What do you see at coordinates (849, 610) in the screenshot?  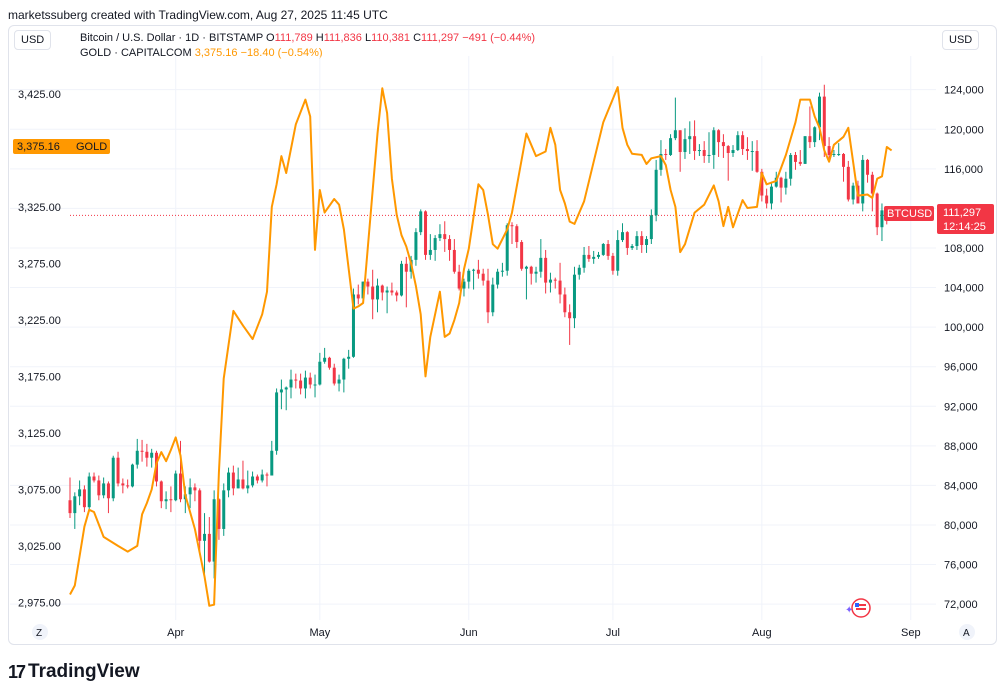 I see `sparkle-icon: ✦` at bounding box center [849, 610].